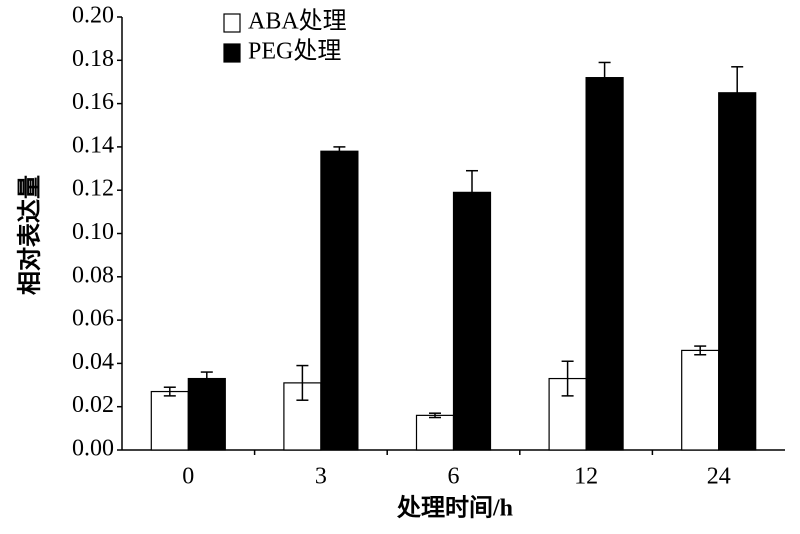  Describe the element at coordinates (93, 59) in the screenshot. I see `y-tick-label: 0.18` at that location.